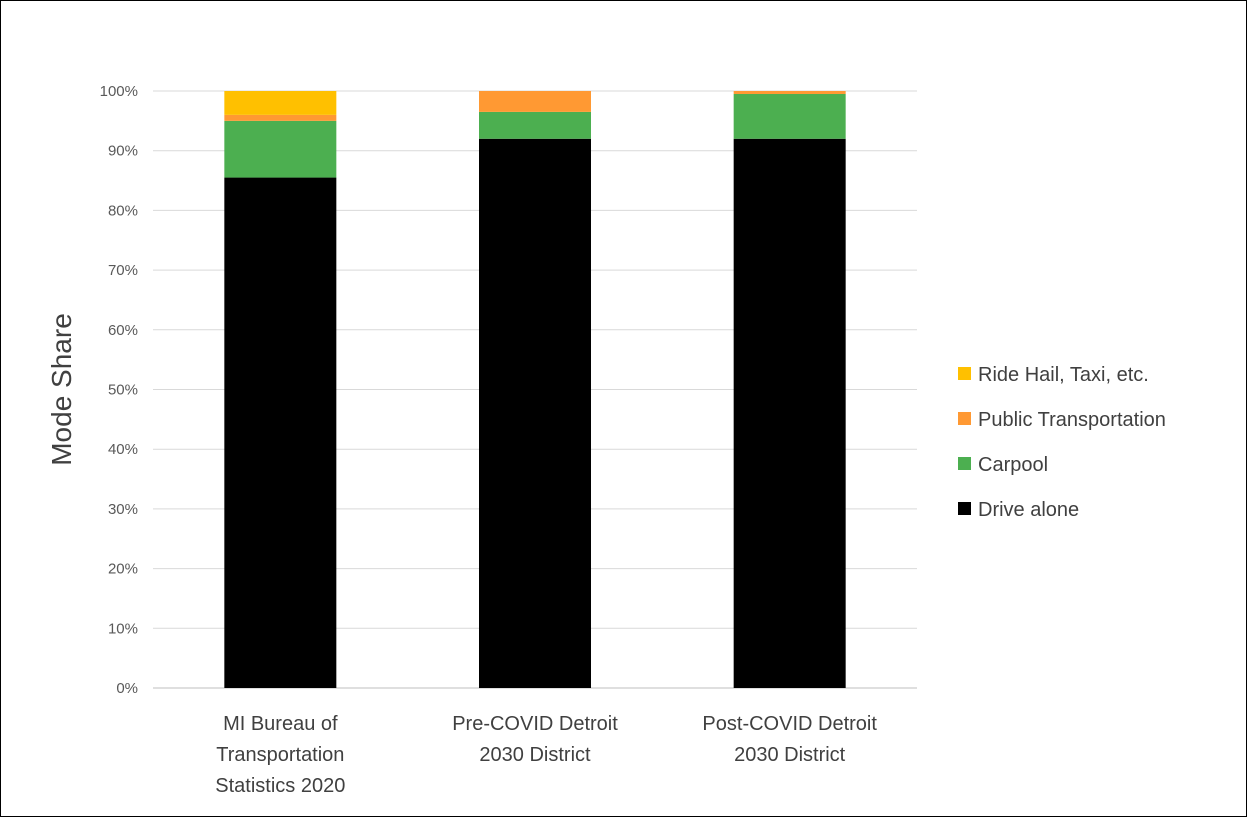  I want to click on y-tick-label: 30%, so click(123, 509).